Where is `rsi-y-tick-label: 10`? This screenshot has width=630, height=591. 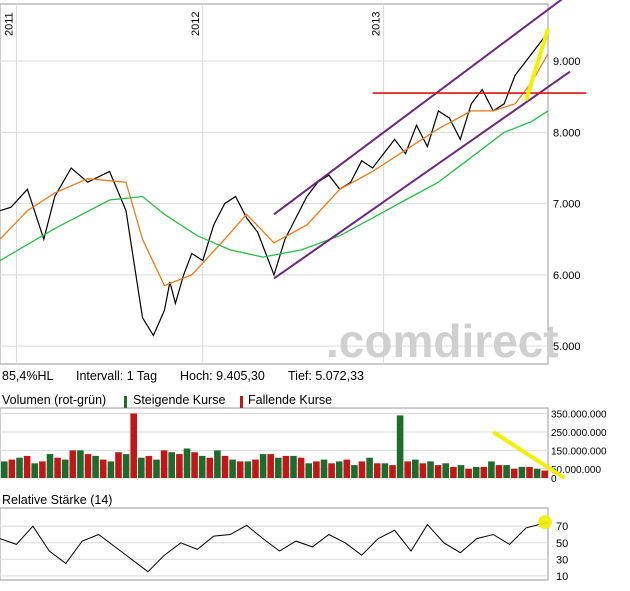 rsi-y-tick-label: 10 is located at coordinates (562, 577).